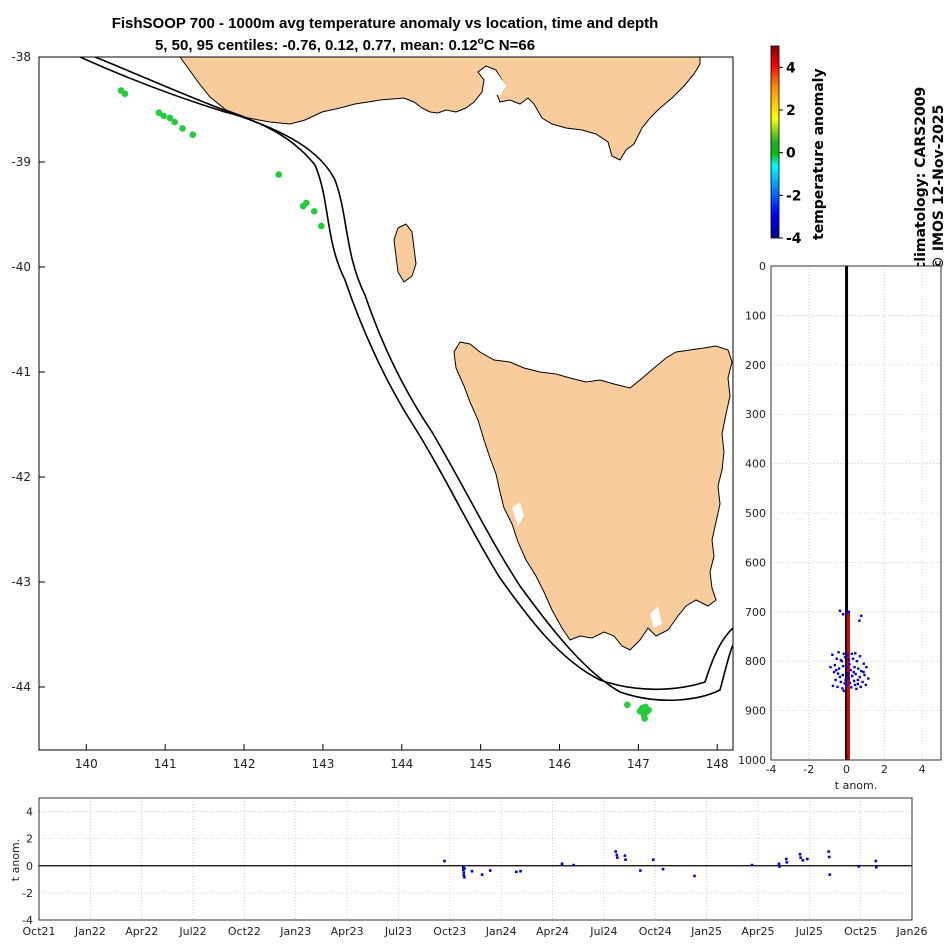  Describe the element at coordinates (717, 764) in the screenshot. I see `map-xtick-label: 148` at that location.